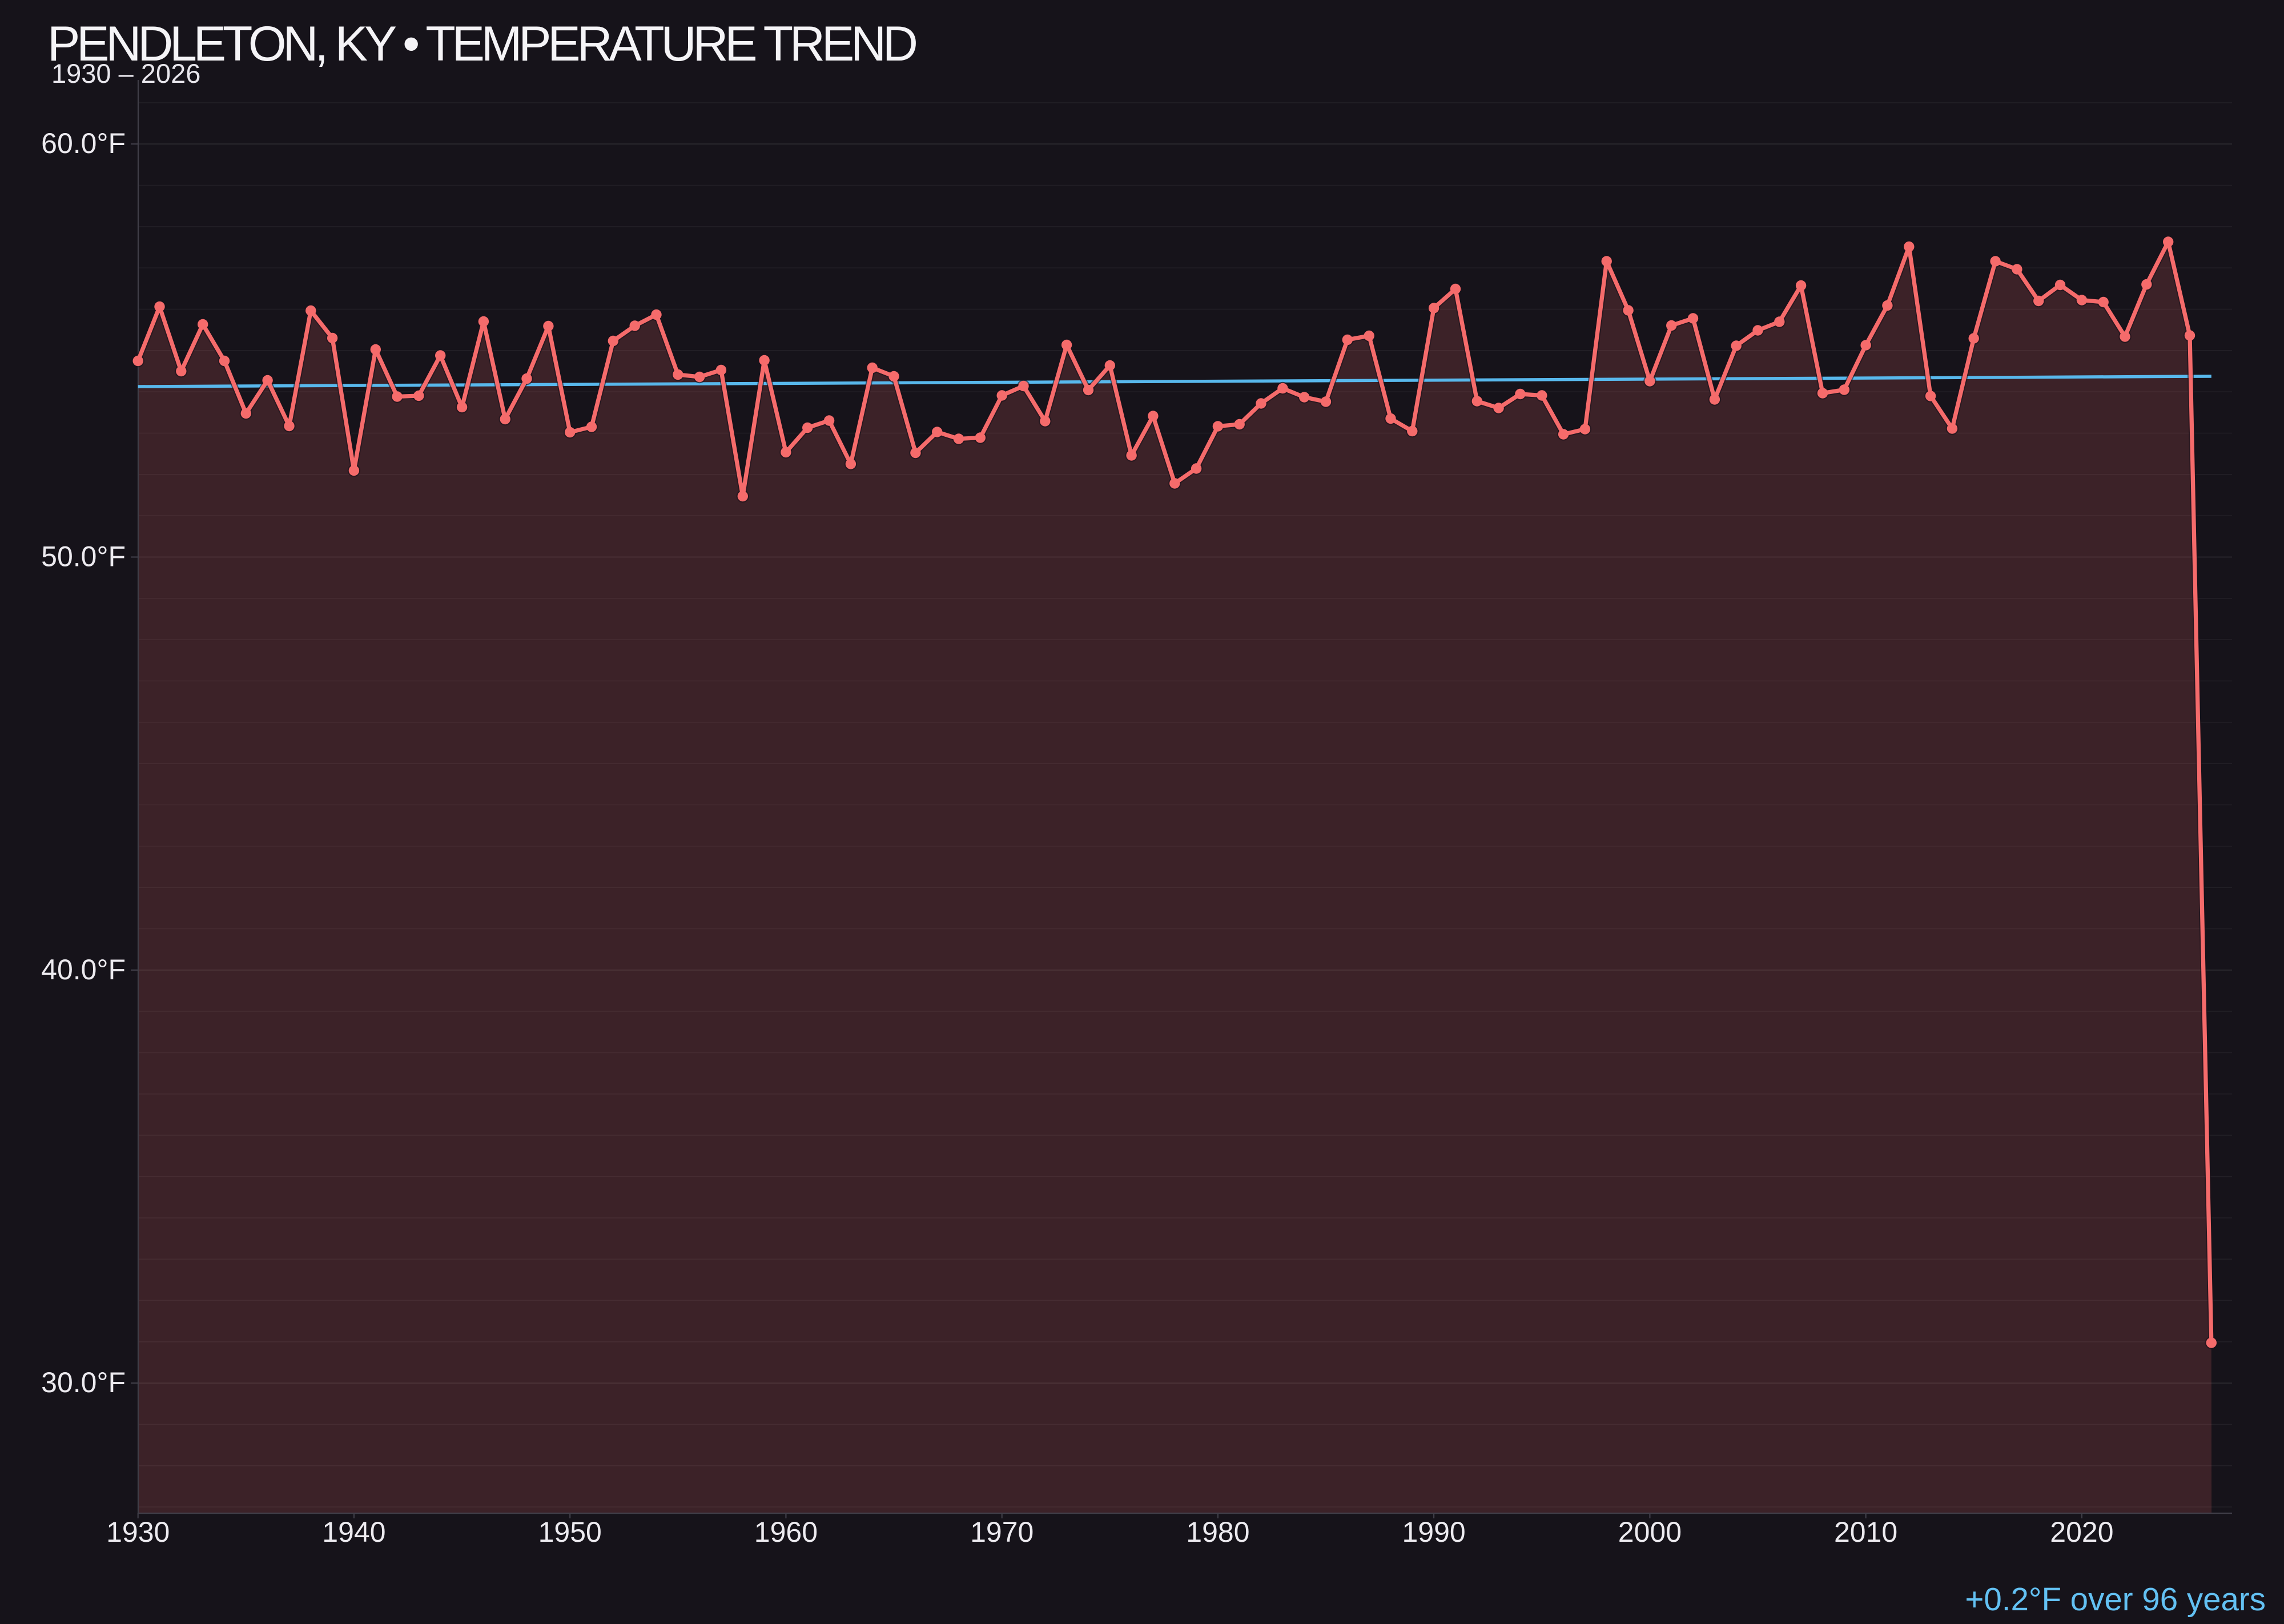  What do you see at coordinates (1433, 1532) in the screenshot?
I see `svg-text: 1990` at bounding box center [1433, 1532].